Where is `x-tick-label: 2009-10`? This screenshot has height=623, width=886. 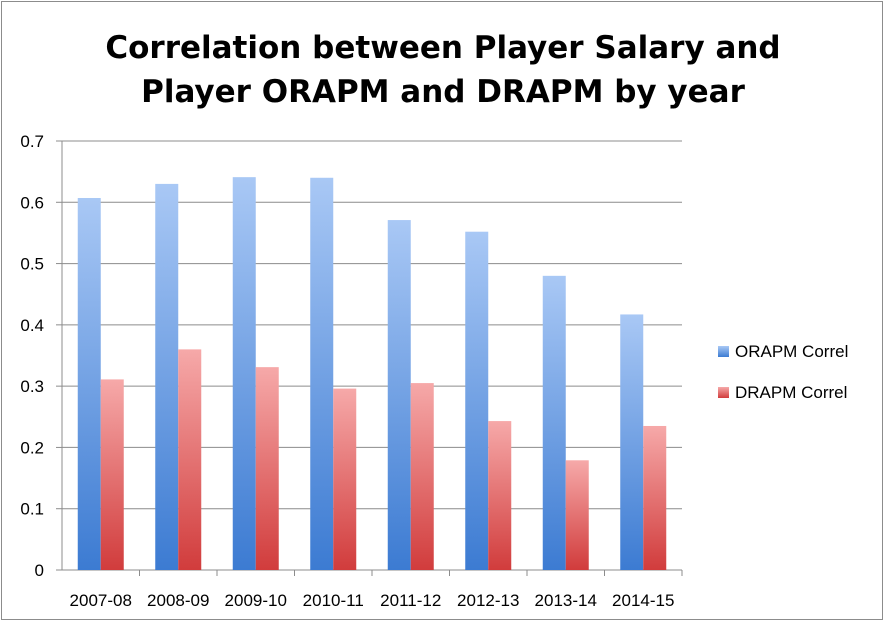 x-tick-label: 2009-10 is located at coordinates (256, 600).